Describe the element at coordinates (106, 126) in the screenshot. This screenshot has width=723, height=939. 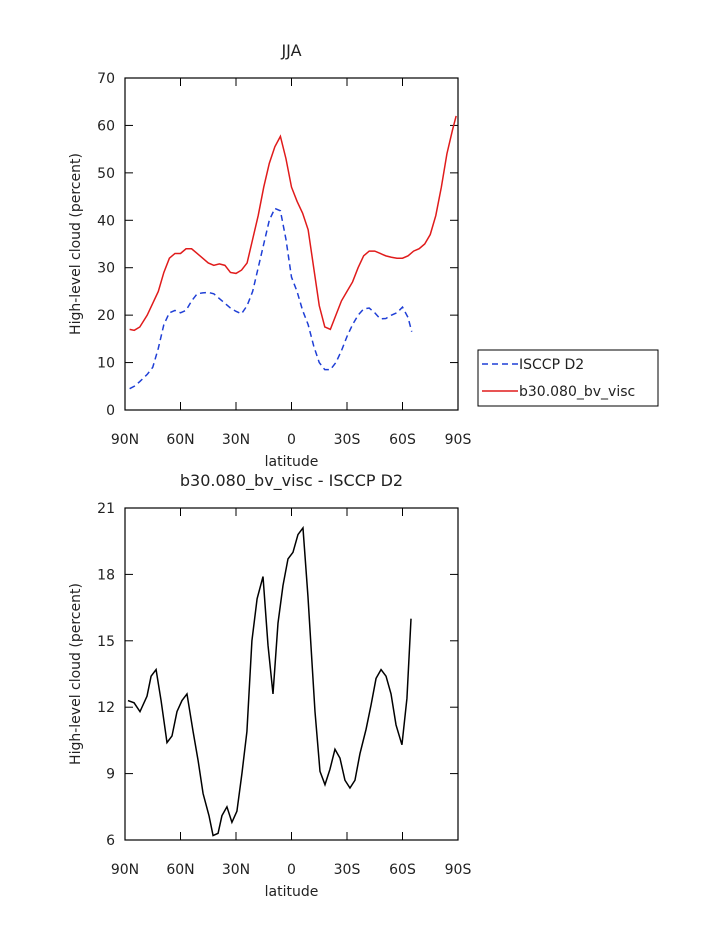
I see `y-tick-label: 60` at that location.